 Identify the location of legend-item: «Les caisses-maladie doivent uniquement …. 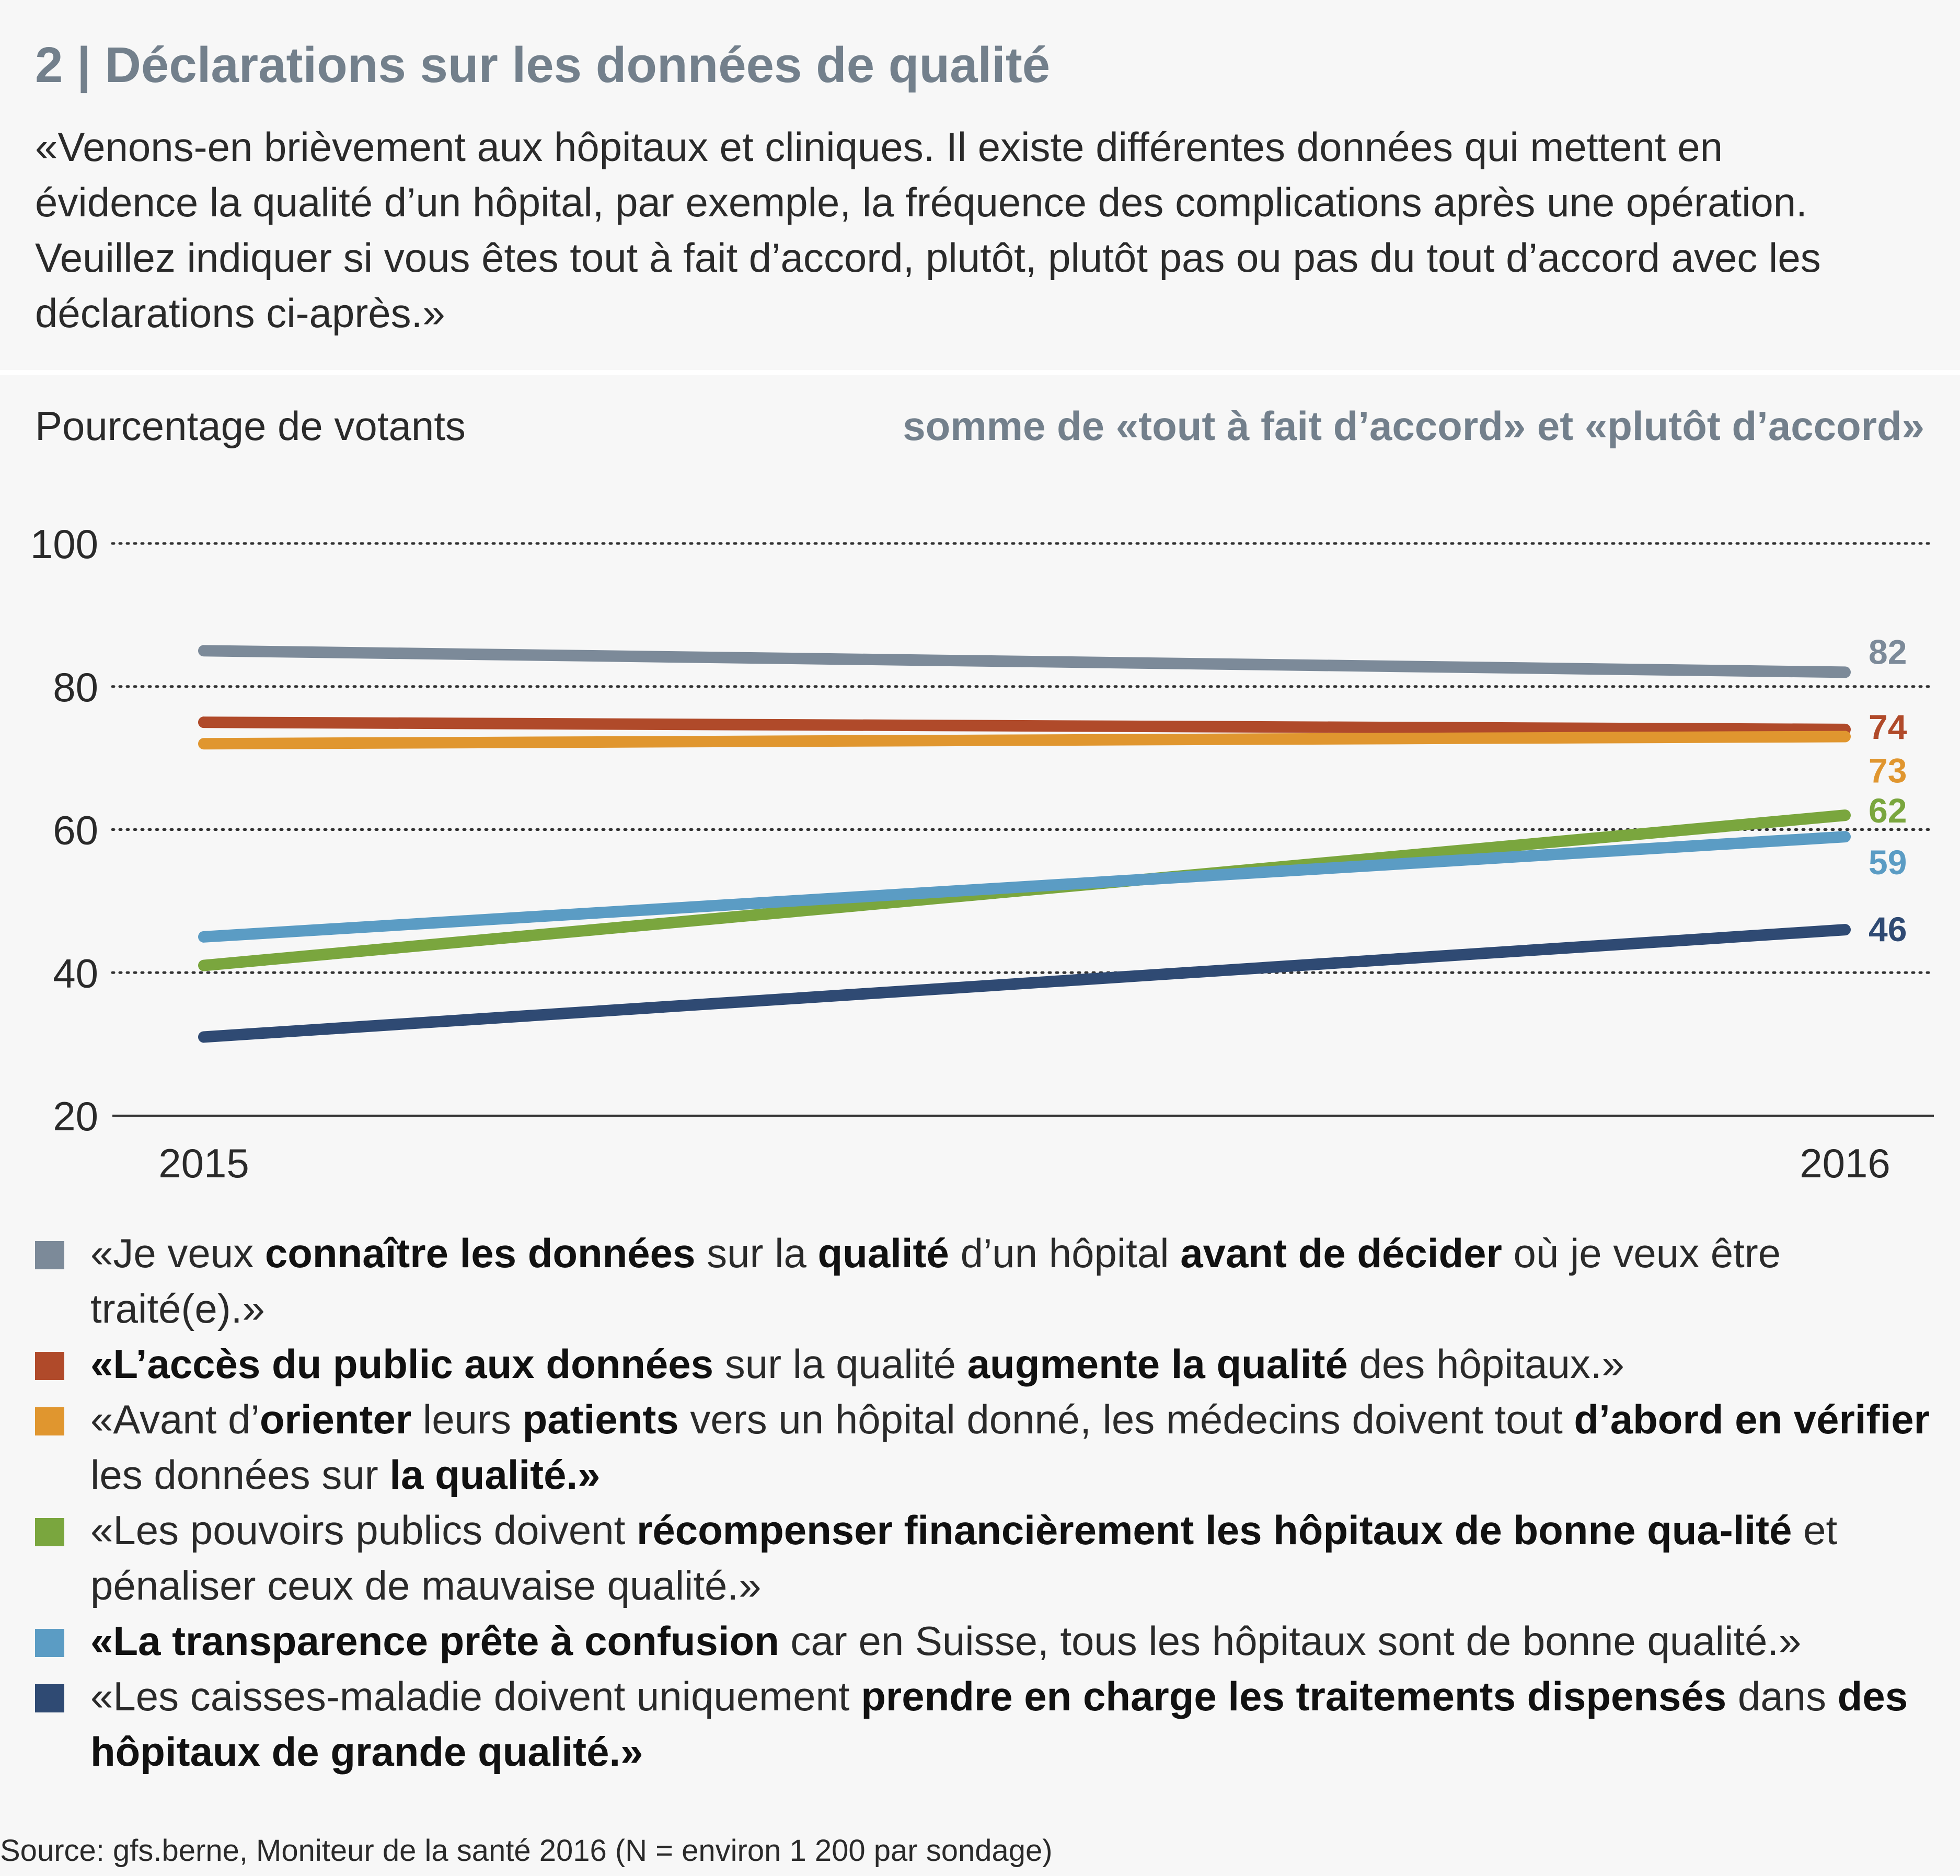
(986, 1724).